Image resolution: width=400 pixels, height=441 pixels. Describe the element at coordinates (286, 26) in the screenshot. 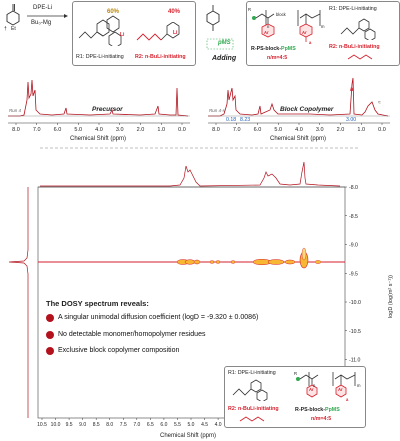

I see `copolymer-structure` at that location.